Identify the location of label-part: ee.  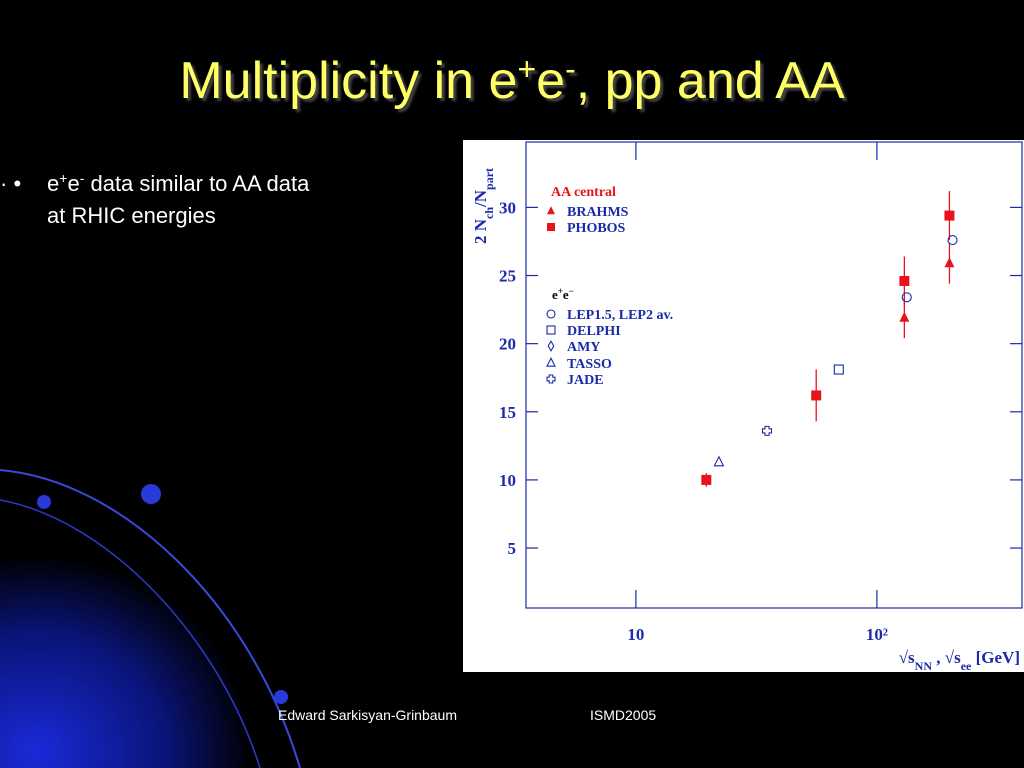
(966, 666).